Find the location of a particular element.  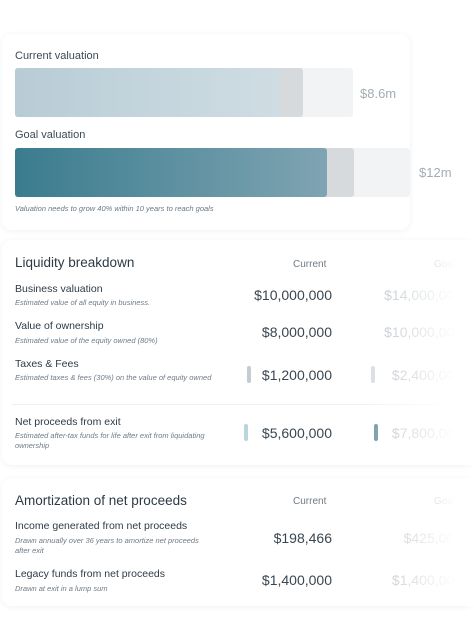

current-valuation-bar is located at coordinates (147, 92).